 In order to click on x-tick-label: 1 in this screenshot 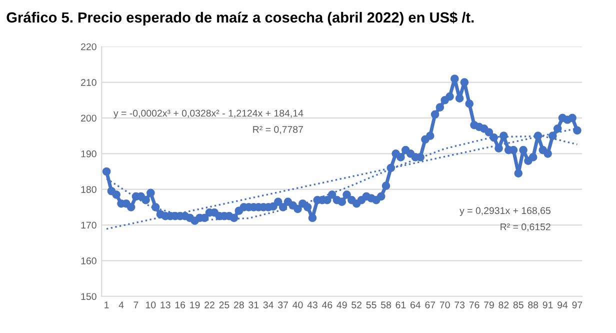, I will do `click(106, 305)`.